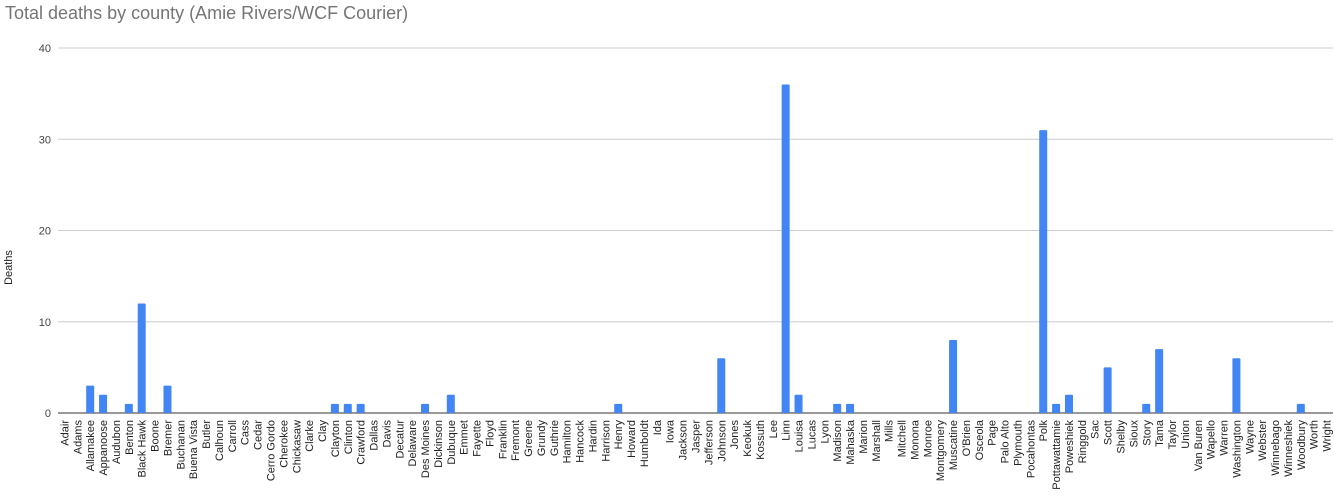 The width and height of the screenshot is (1334, 500). Describe the element at coordinates (465, 437) in the screenshot. I see `x-tick-label: Emmet` at that location.